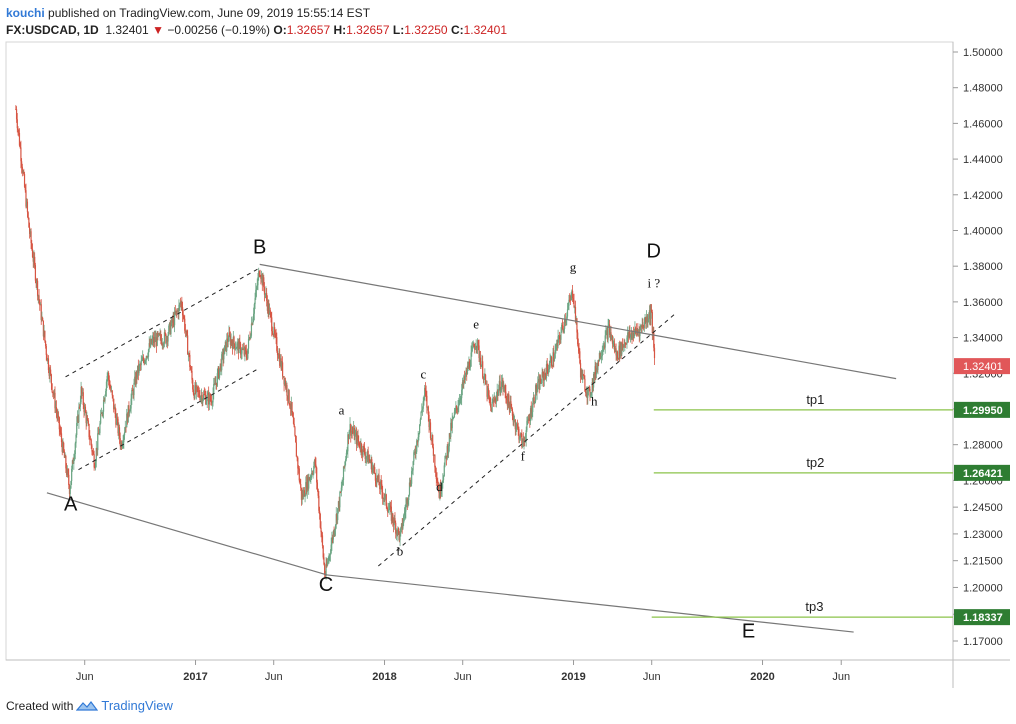 This screenshot has width=1016, height=724. Describe the element at coordinates (463, 677) in the screenshot. I see `x-tick-label: Jun` at that location.